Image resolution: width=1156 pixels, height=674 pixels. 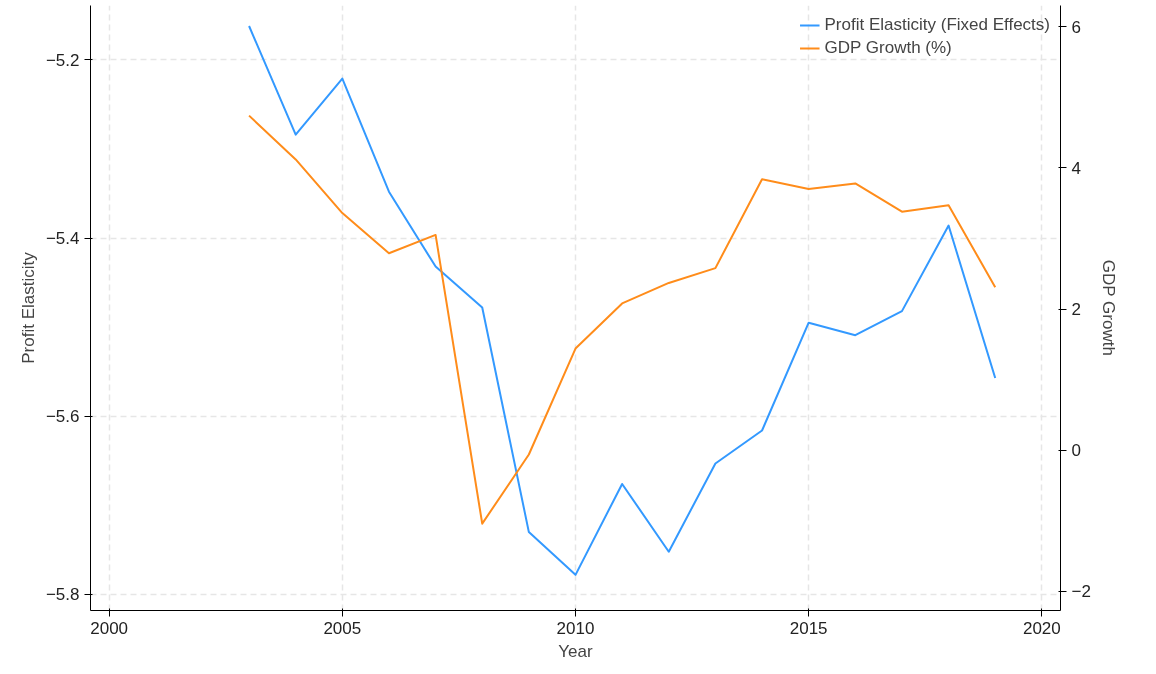 What do you see at coordinates (1076, 451) in the screenshot?
I see `y2-tick-label: 0` at bounding box center [1076, 451].